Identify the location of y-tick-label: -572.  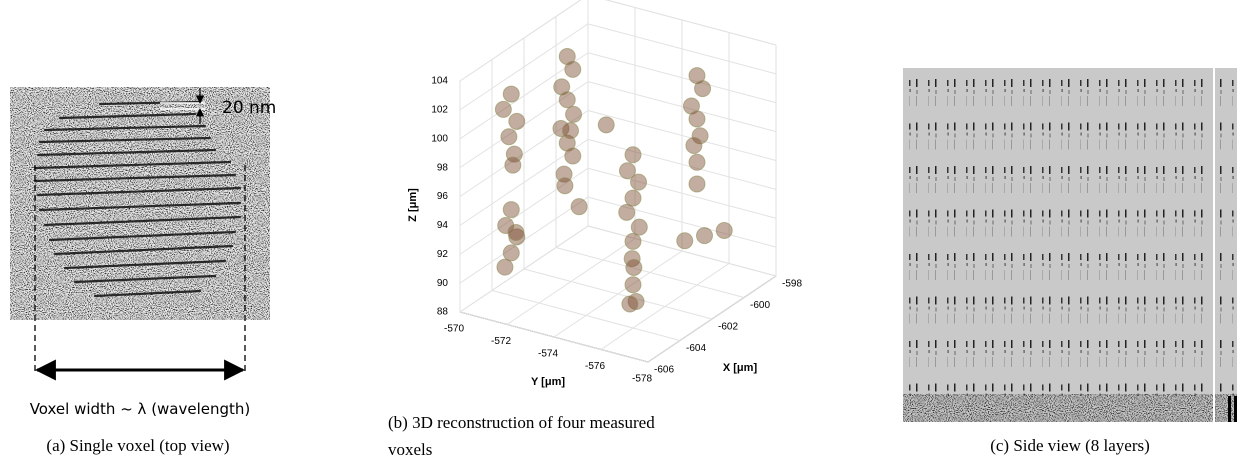
(501, 341).